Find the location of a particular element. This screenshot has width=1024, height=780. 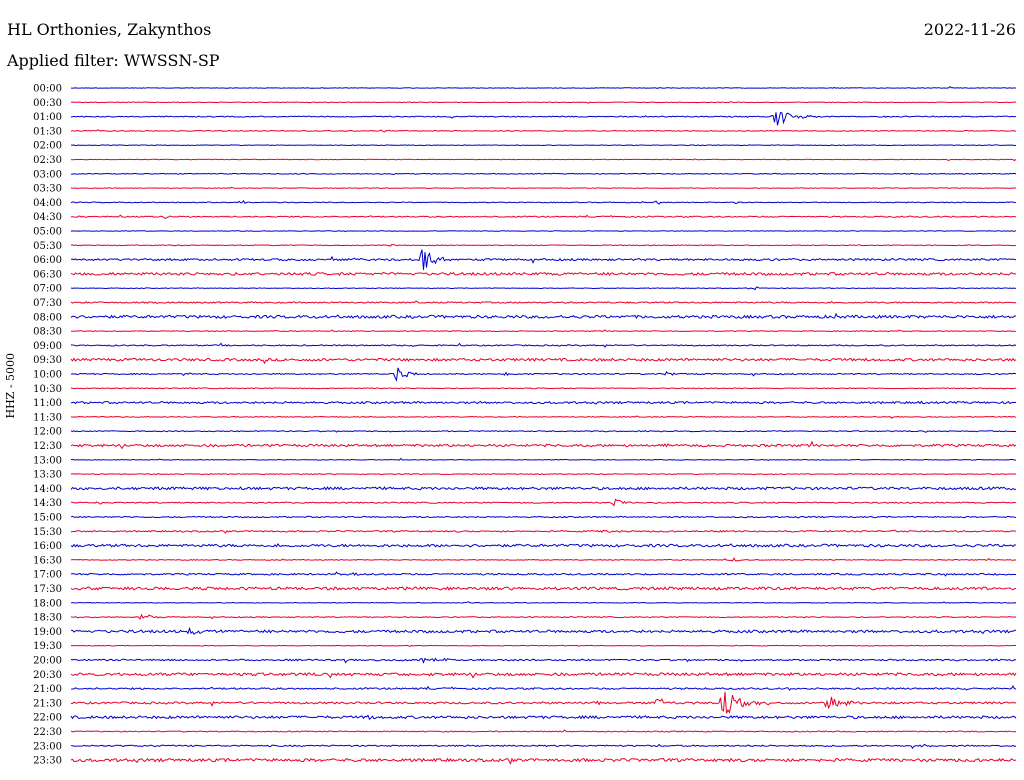

time-label: 20:00 is located at coordinates (47, 661).